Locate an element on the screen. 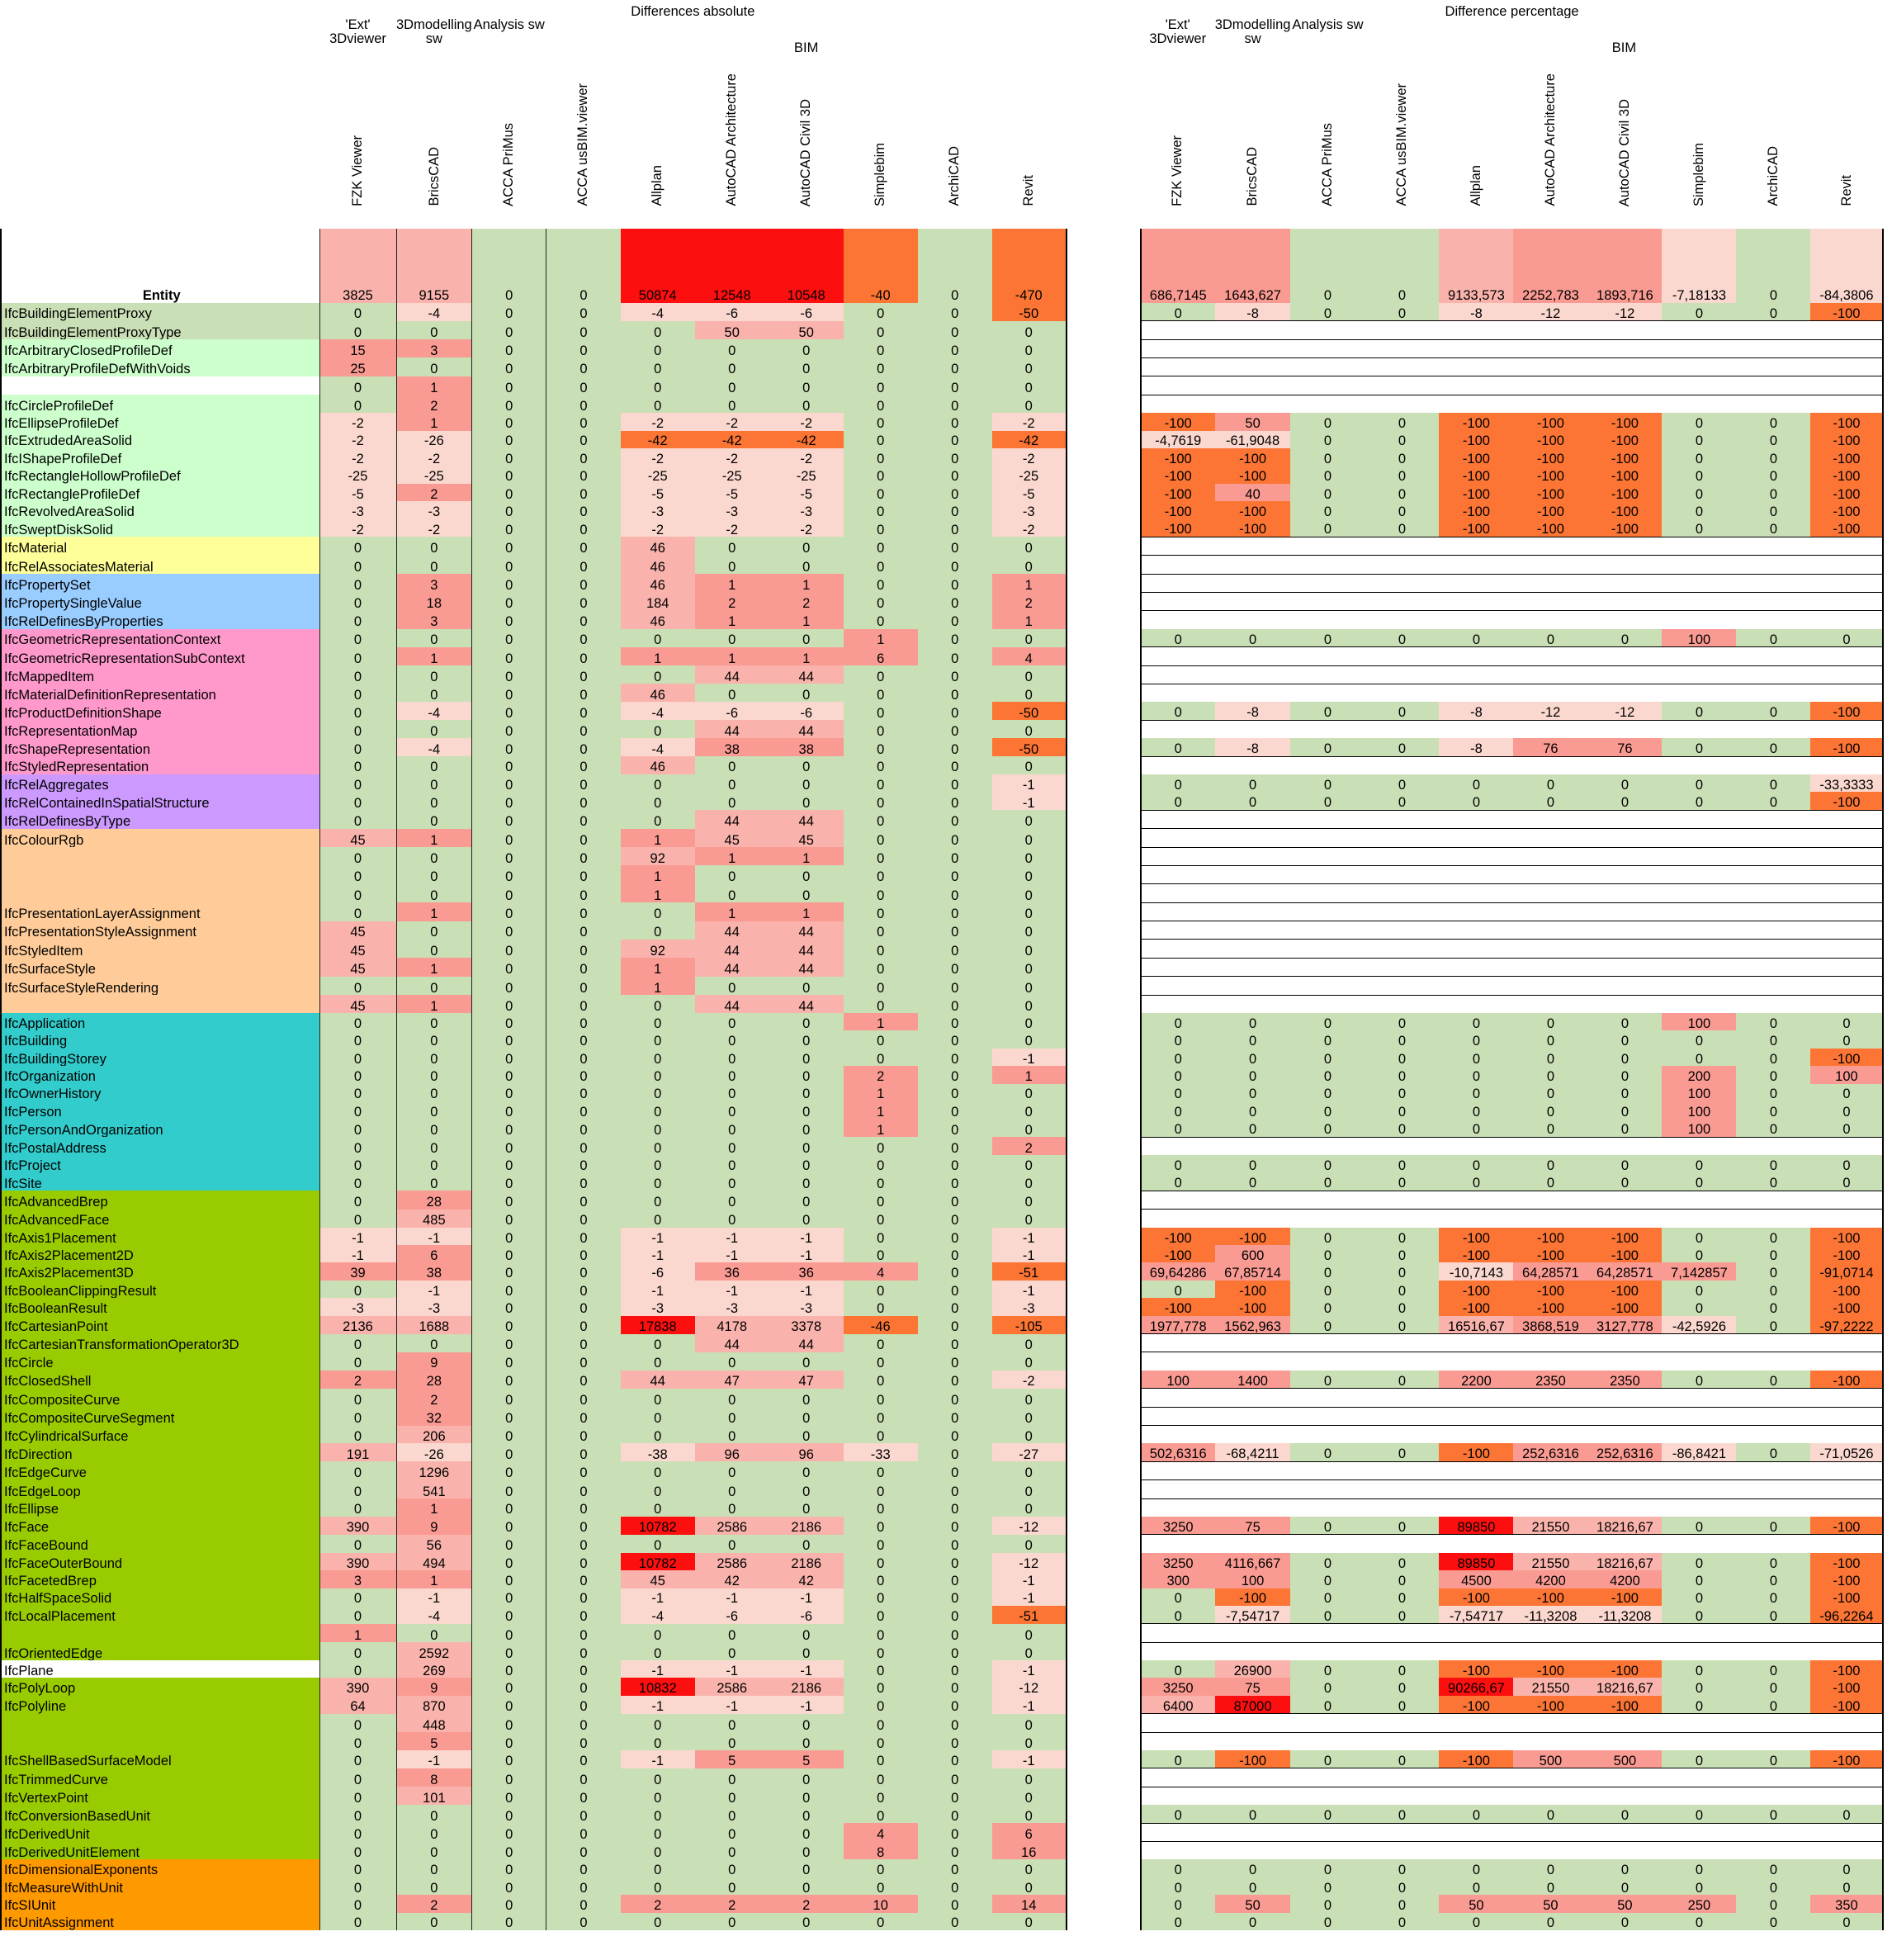  abs-cell: -2 is located at coordinates (357, 527).